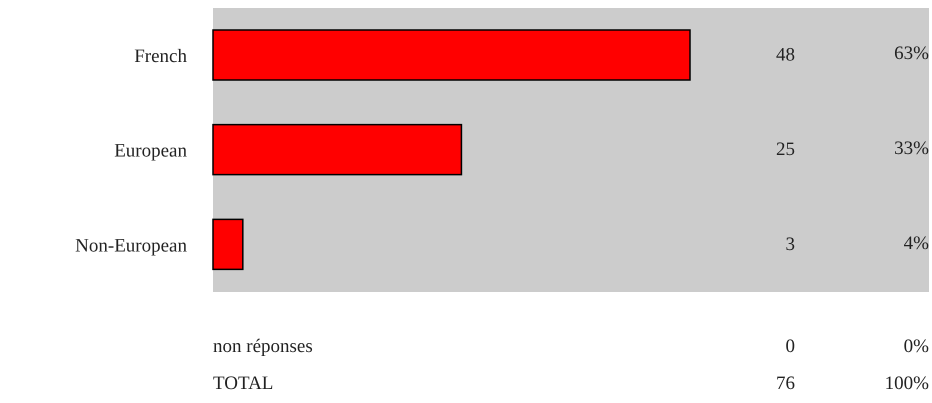  What do you see at coordinates (911, 149) in the screenshot?
I see `text: 33%` at bounding box center [911, 149].